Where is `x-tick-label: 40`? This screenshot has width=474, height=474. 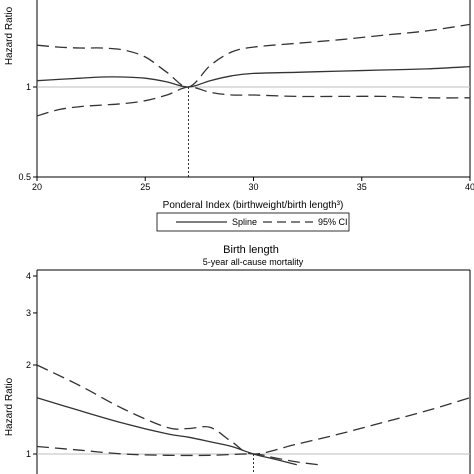 x-tick-label: 40 is located at coordinates (469, 187).